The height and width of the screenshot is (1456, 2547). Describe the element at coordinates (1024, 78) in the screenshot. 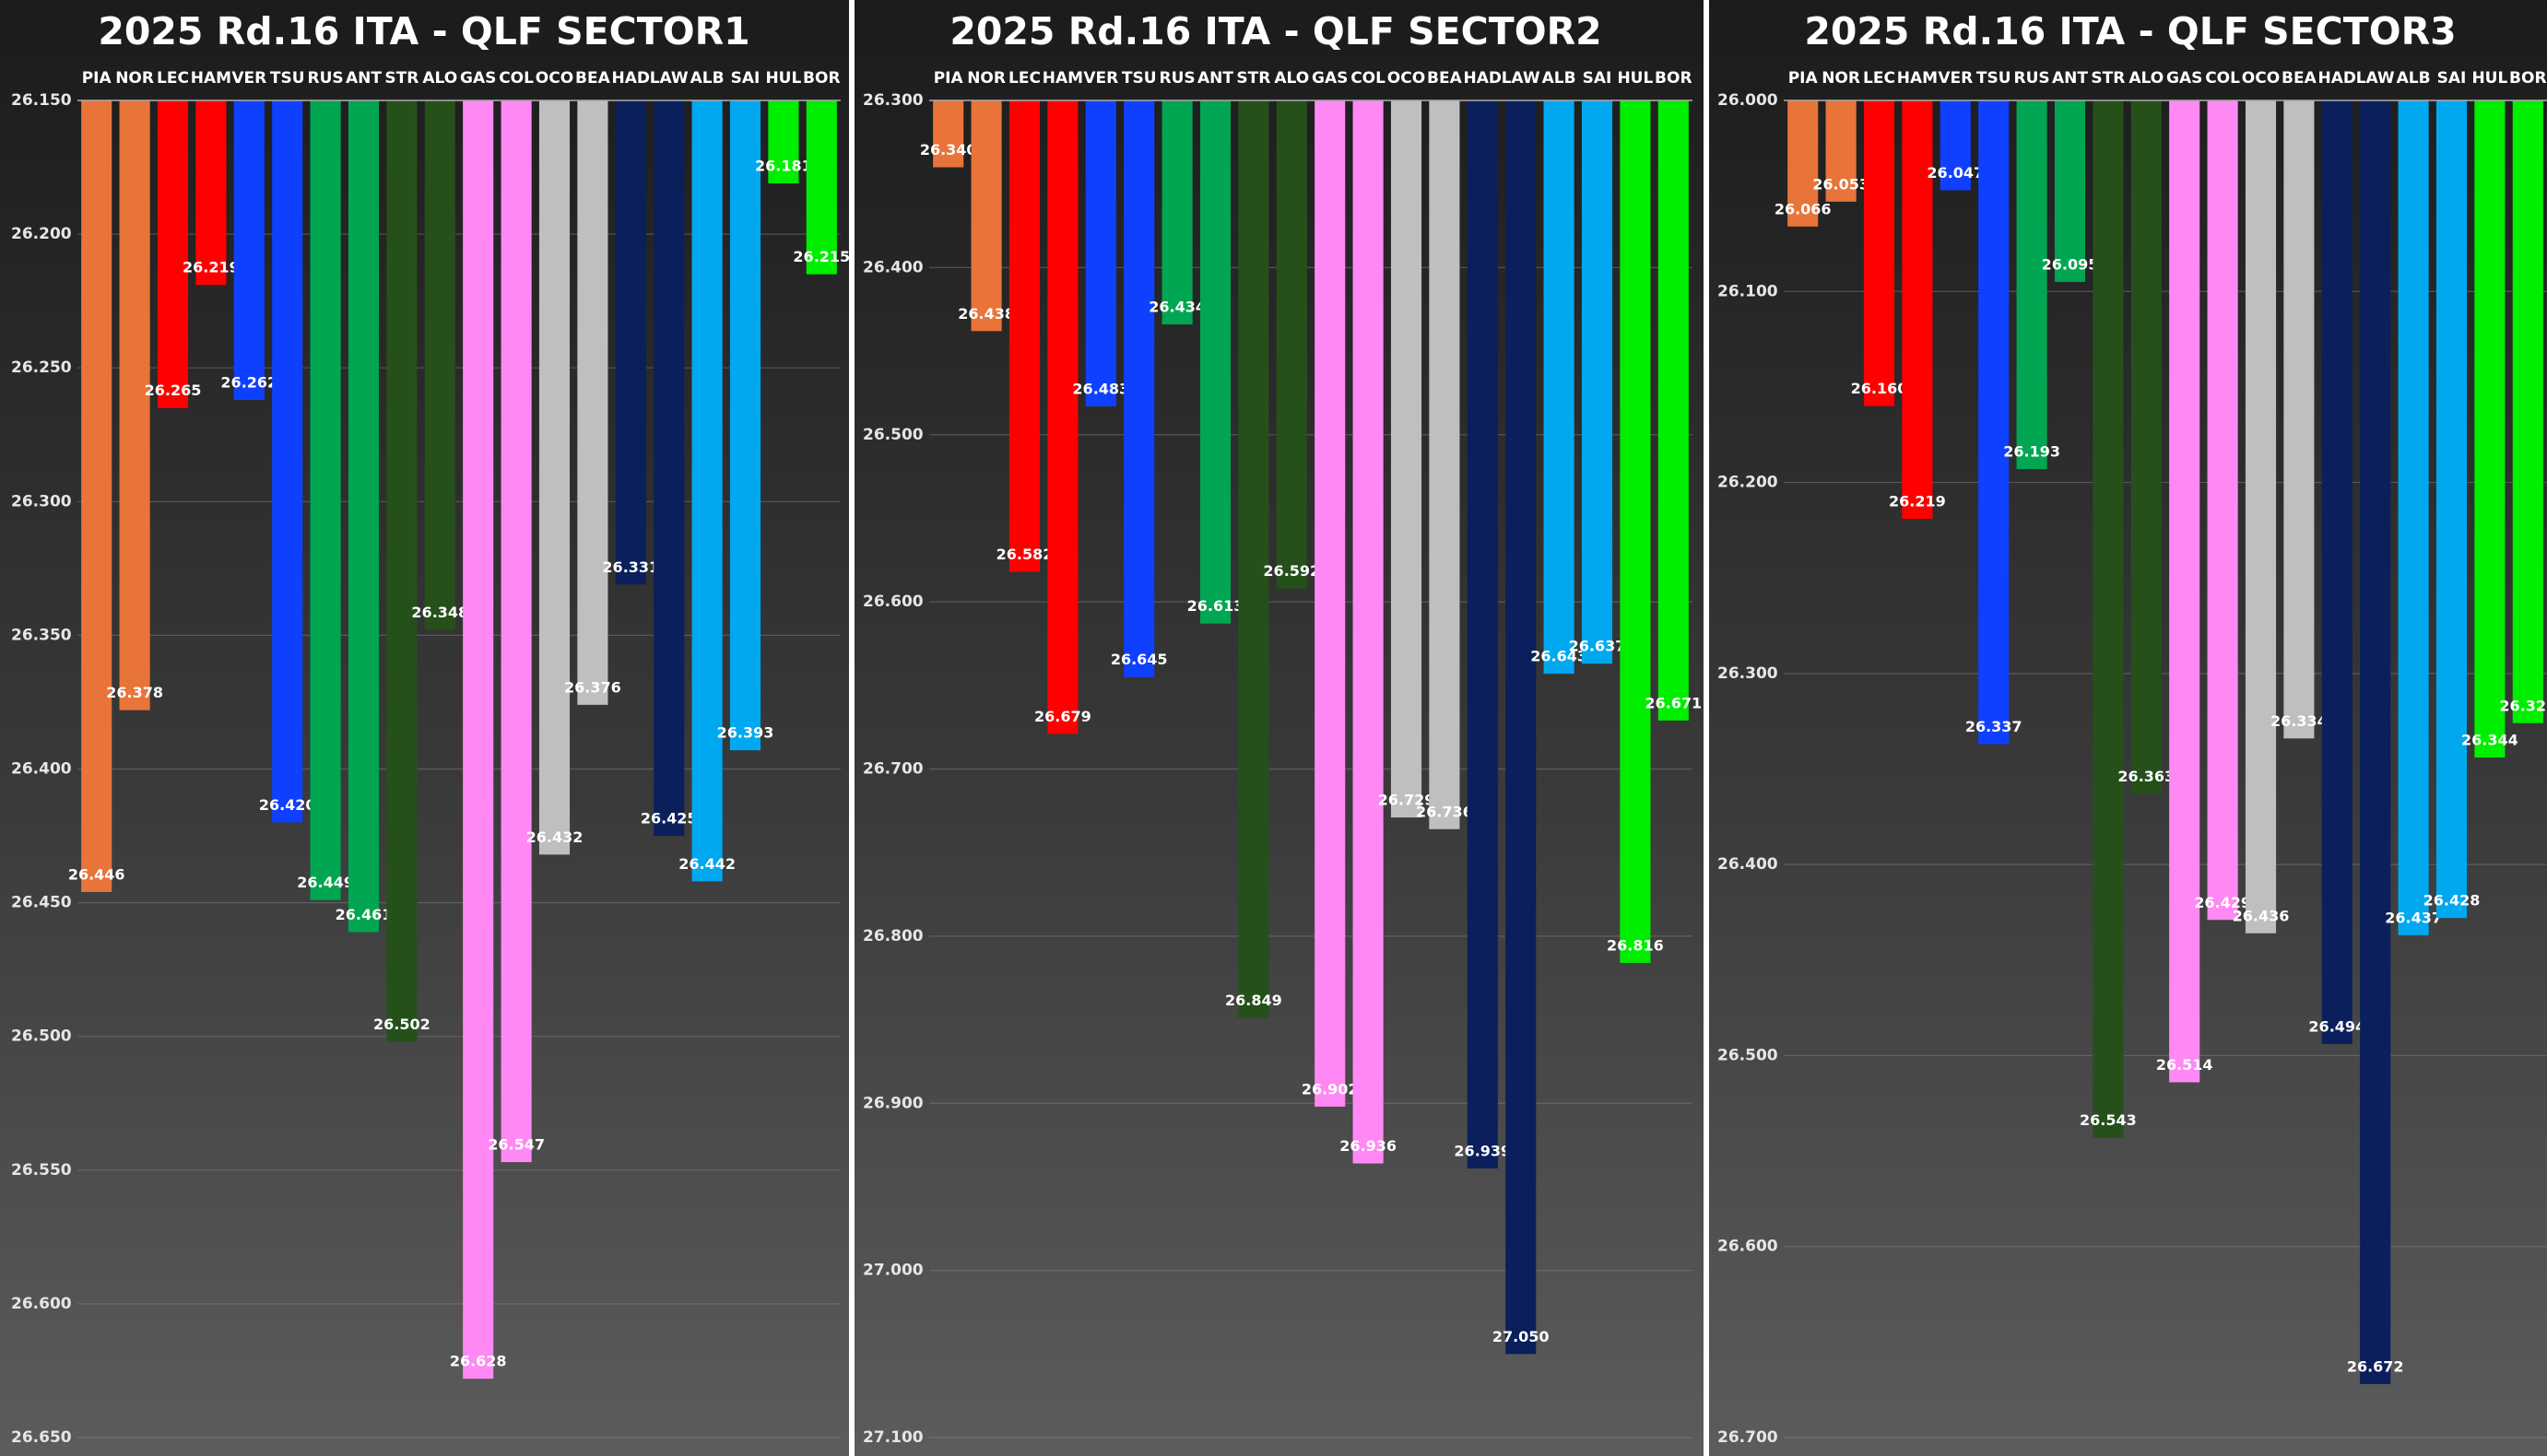

I see `x-category-label: LEC` at that location.